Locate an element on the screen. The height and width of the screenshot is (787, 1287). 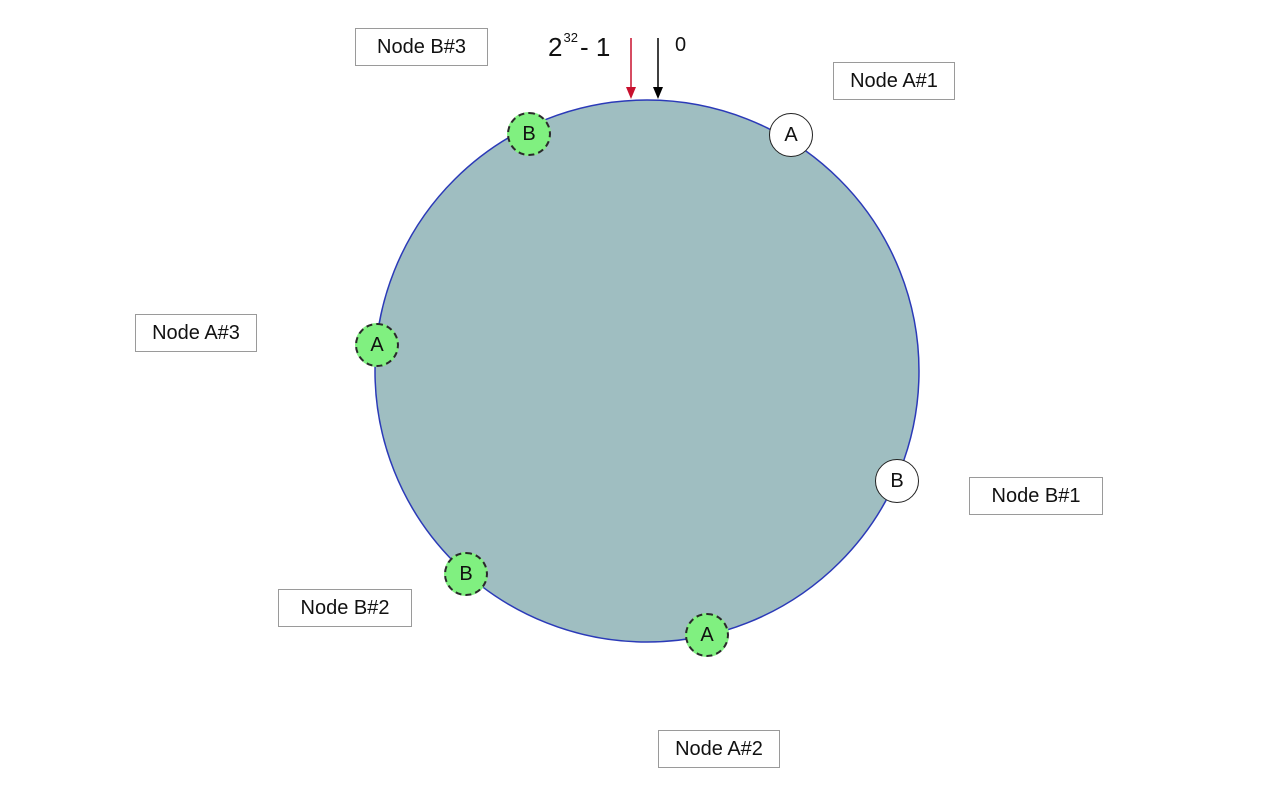
node-b1-label: Node B#1 is located at coordinates (1036, 496).